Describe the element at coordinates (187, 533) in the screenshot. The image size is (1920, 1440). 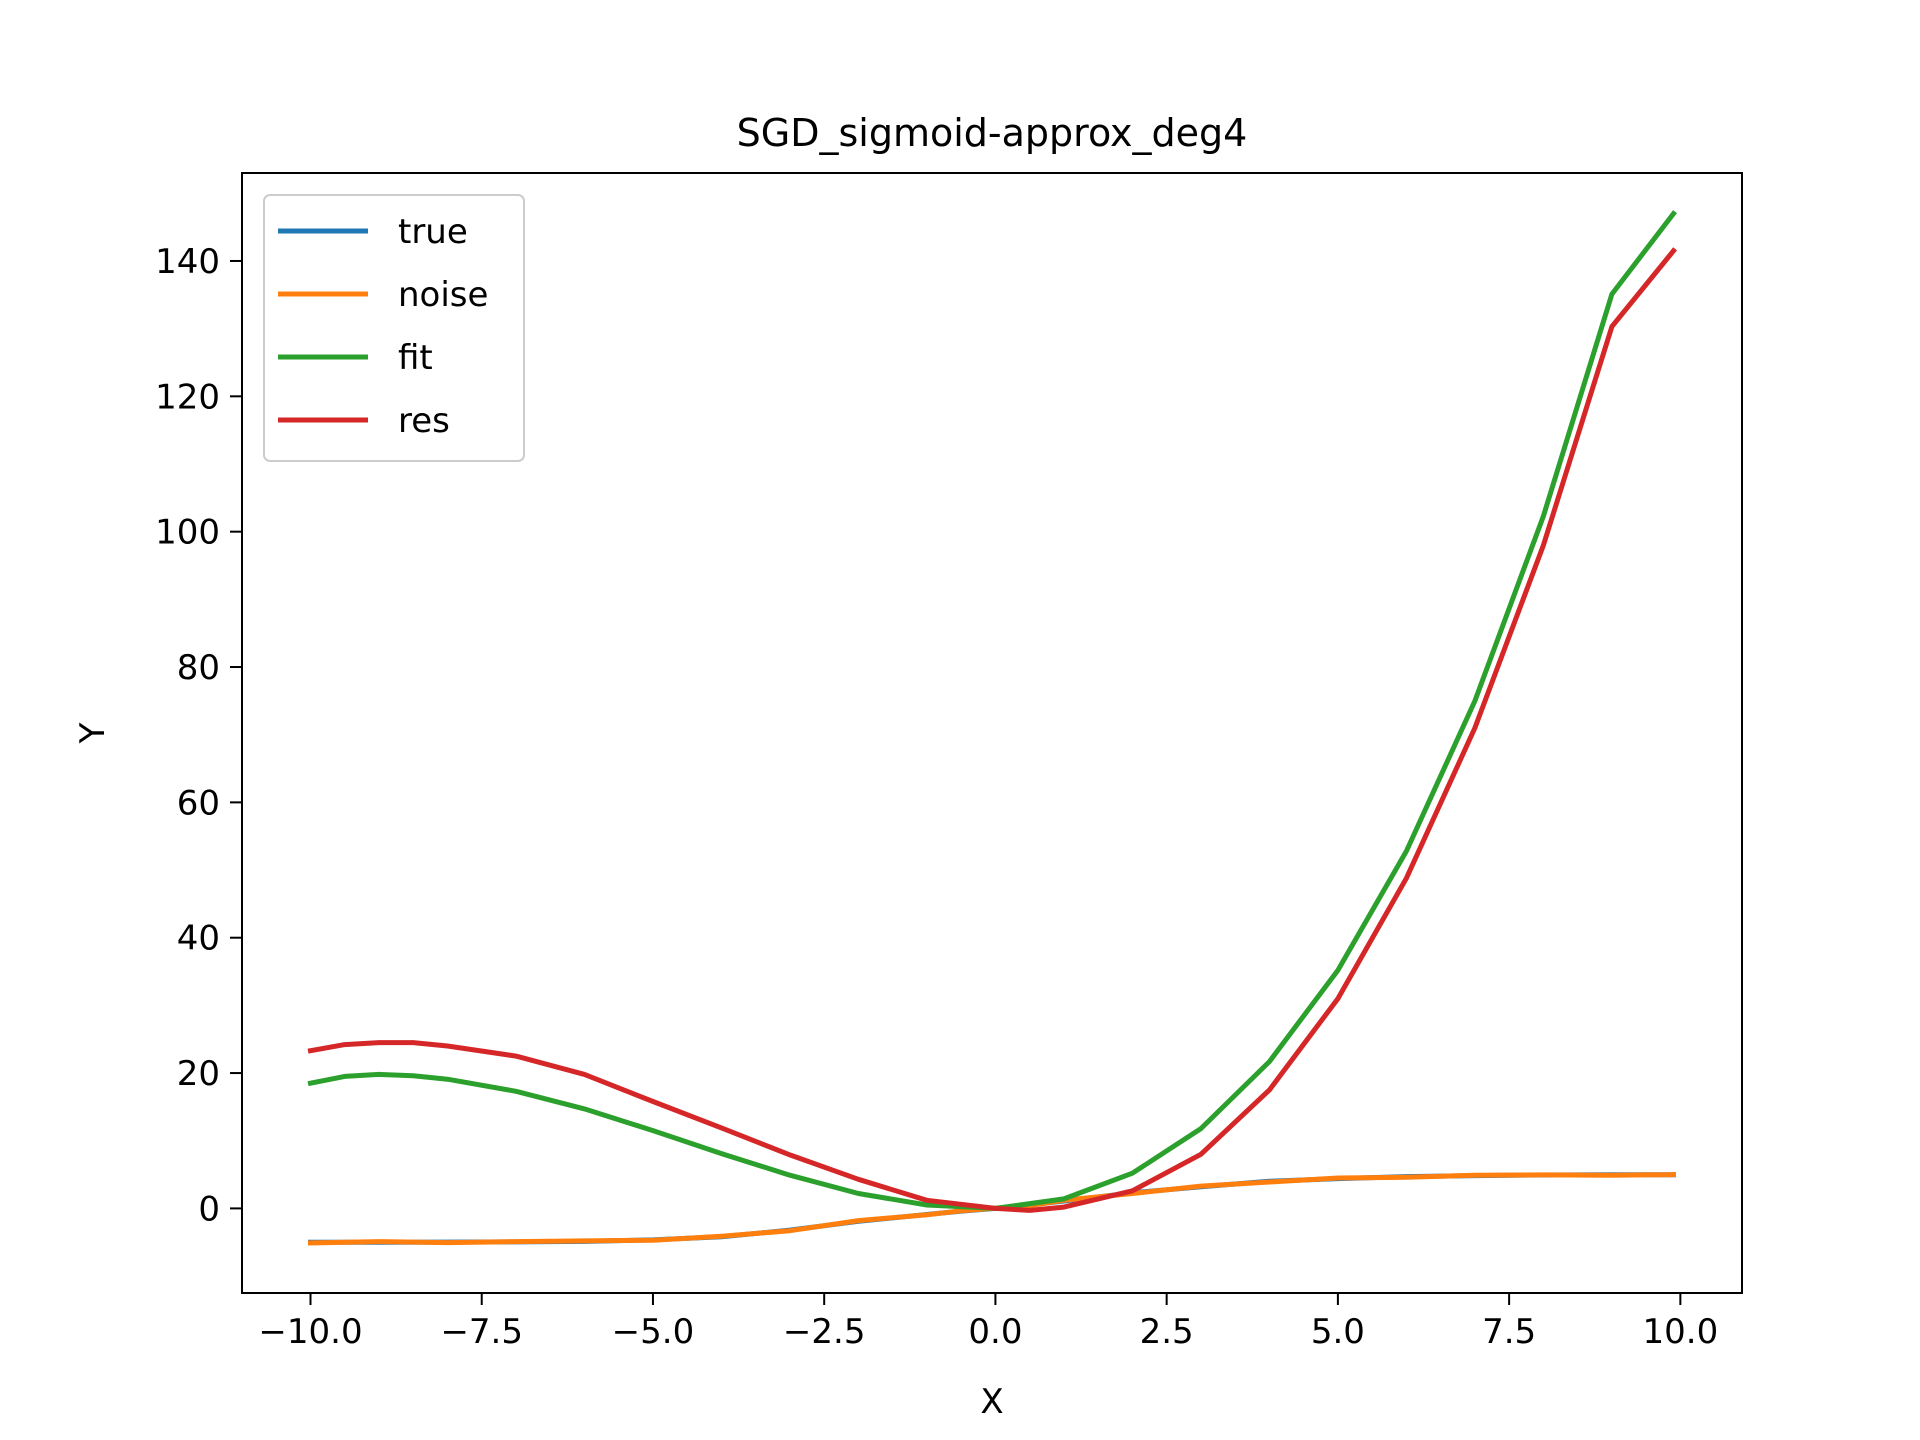
I see `y-tick-label: 100` at that location.